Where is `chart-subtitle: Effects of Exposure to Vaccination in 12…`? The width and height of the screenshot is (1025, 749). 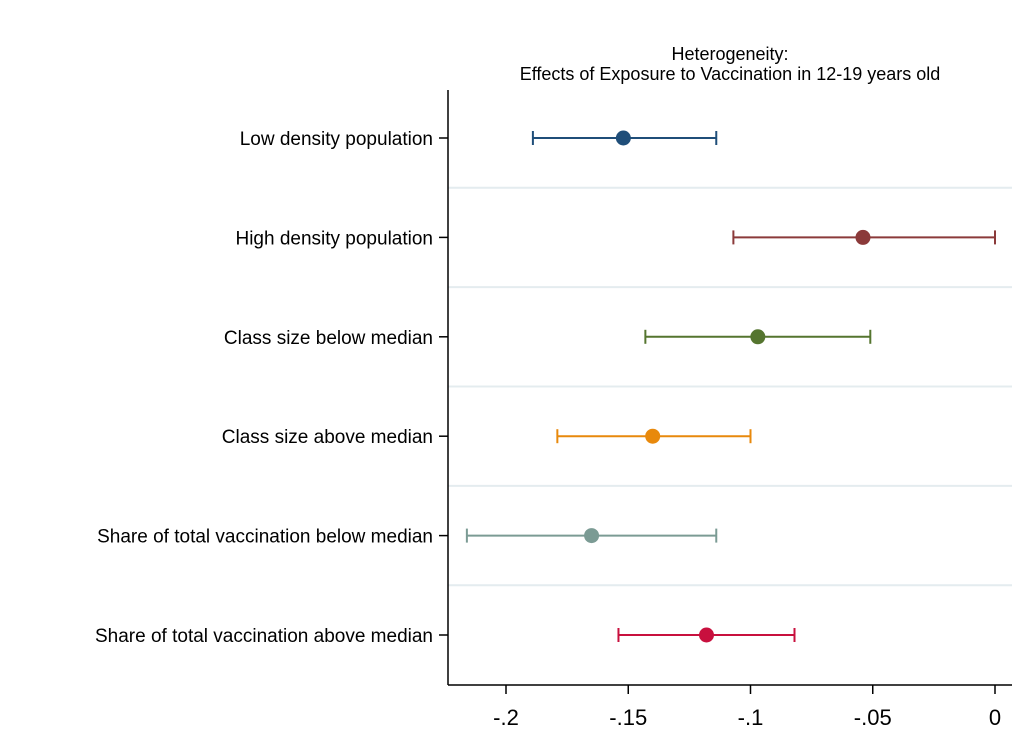
chart-subtitle: Effects of Exposure to Vaccination in 12… is located at coordinates (730, 74).